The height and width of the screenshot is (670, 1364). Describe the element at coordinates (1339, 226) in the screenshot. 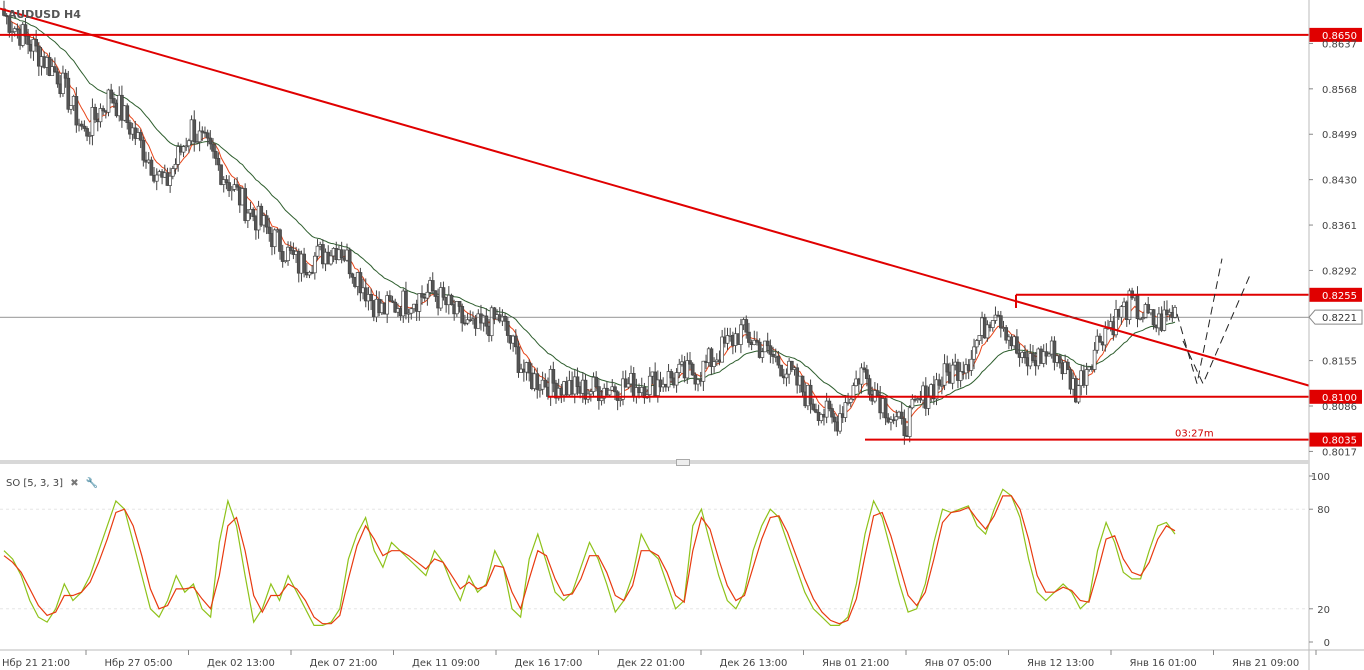

I see `price-tick-label: 0.8361` at that location.